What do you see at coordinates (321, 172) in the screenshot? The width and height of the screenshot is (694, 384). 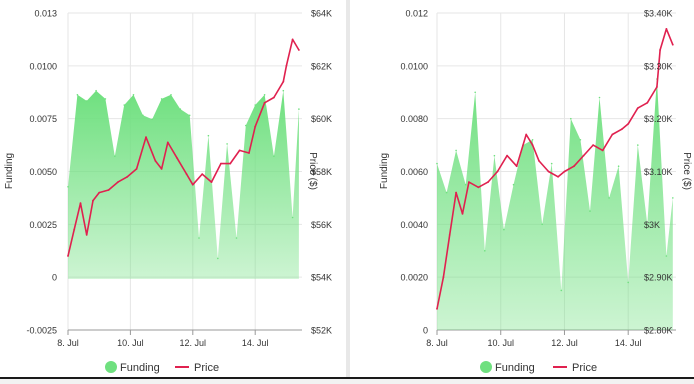 I see `right-axis-tick-label: $58K` at bounding box center [321, 172].